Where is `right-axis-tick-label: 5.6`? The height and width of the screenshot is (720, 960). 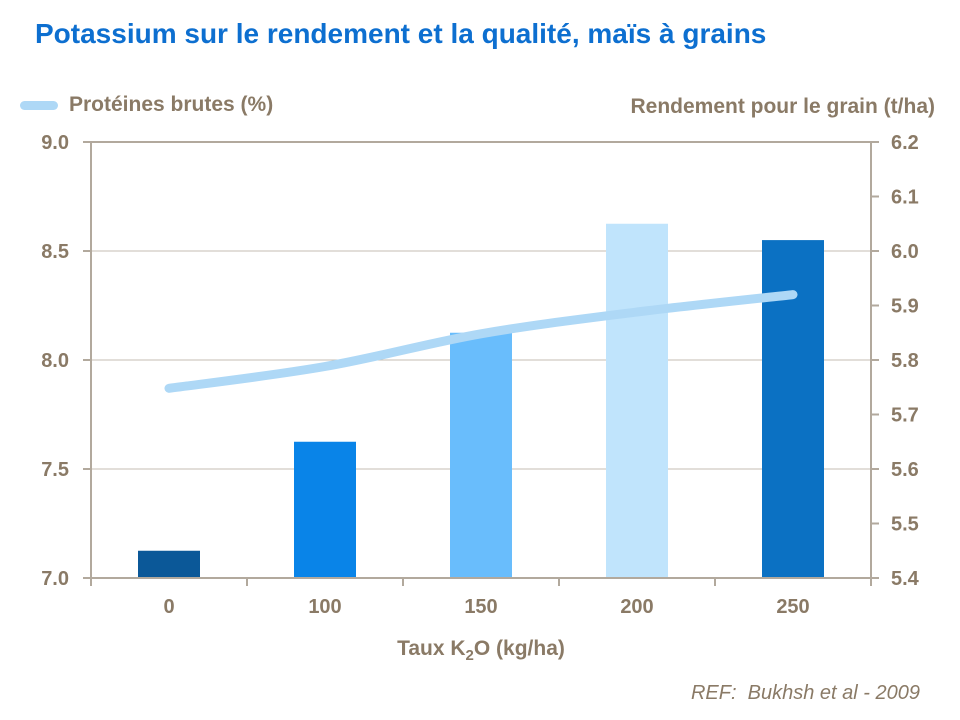 right-axis-tick-label: 5.6 is located at coordinates (905, 470).